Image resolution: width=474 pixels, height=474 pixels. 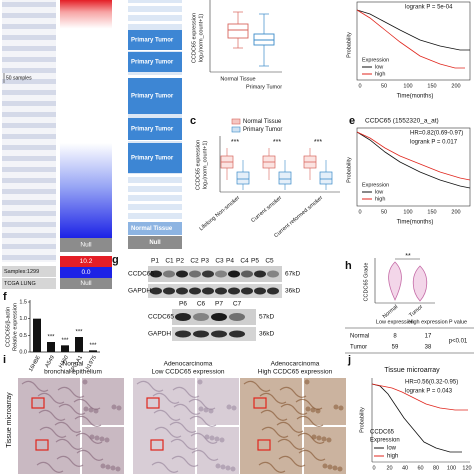 What do you see at coordinates (451, 468) in the screenshot?
I see `x-tick-label: 100` at bounding box center [451, 468].